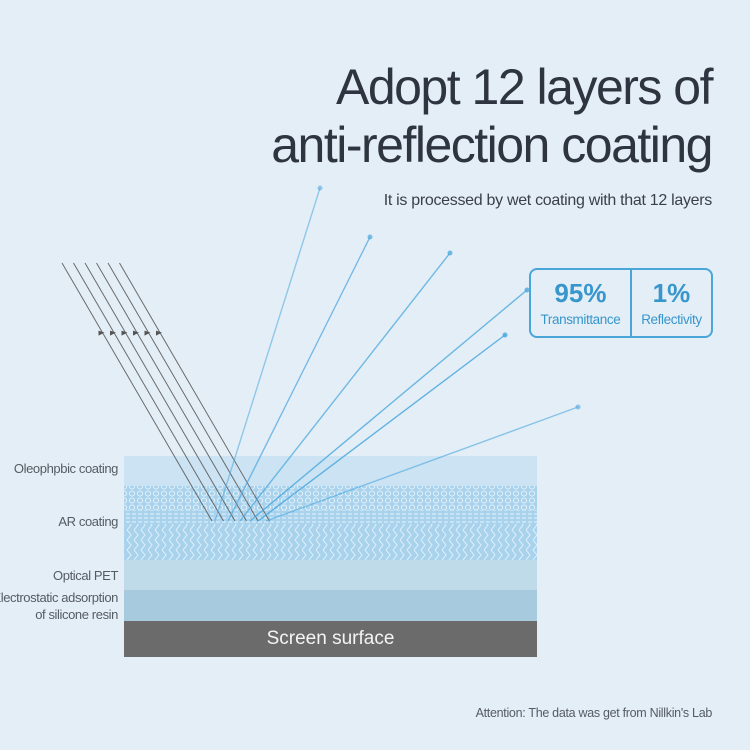  What do you see at coordinates (580, 319) in the screenshot?
I see `stat-label: Transmittance` at bounding box center [580, 319].